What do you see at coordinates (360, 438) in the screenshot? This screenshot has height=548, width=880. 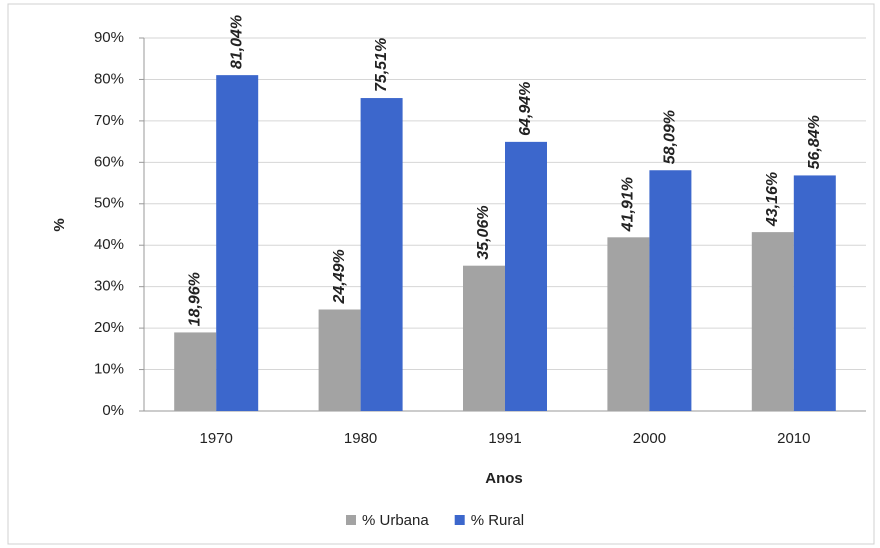 I see `x-tick-label: 1980` at bounding box center [360, 438].